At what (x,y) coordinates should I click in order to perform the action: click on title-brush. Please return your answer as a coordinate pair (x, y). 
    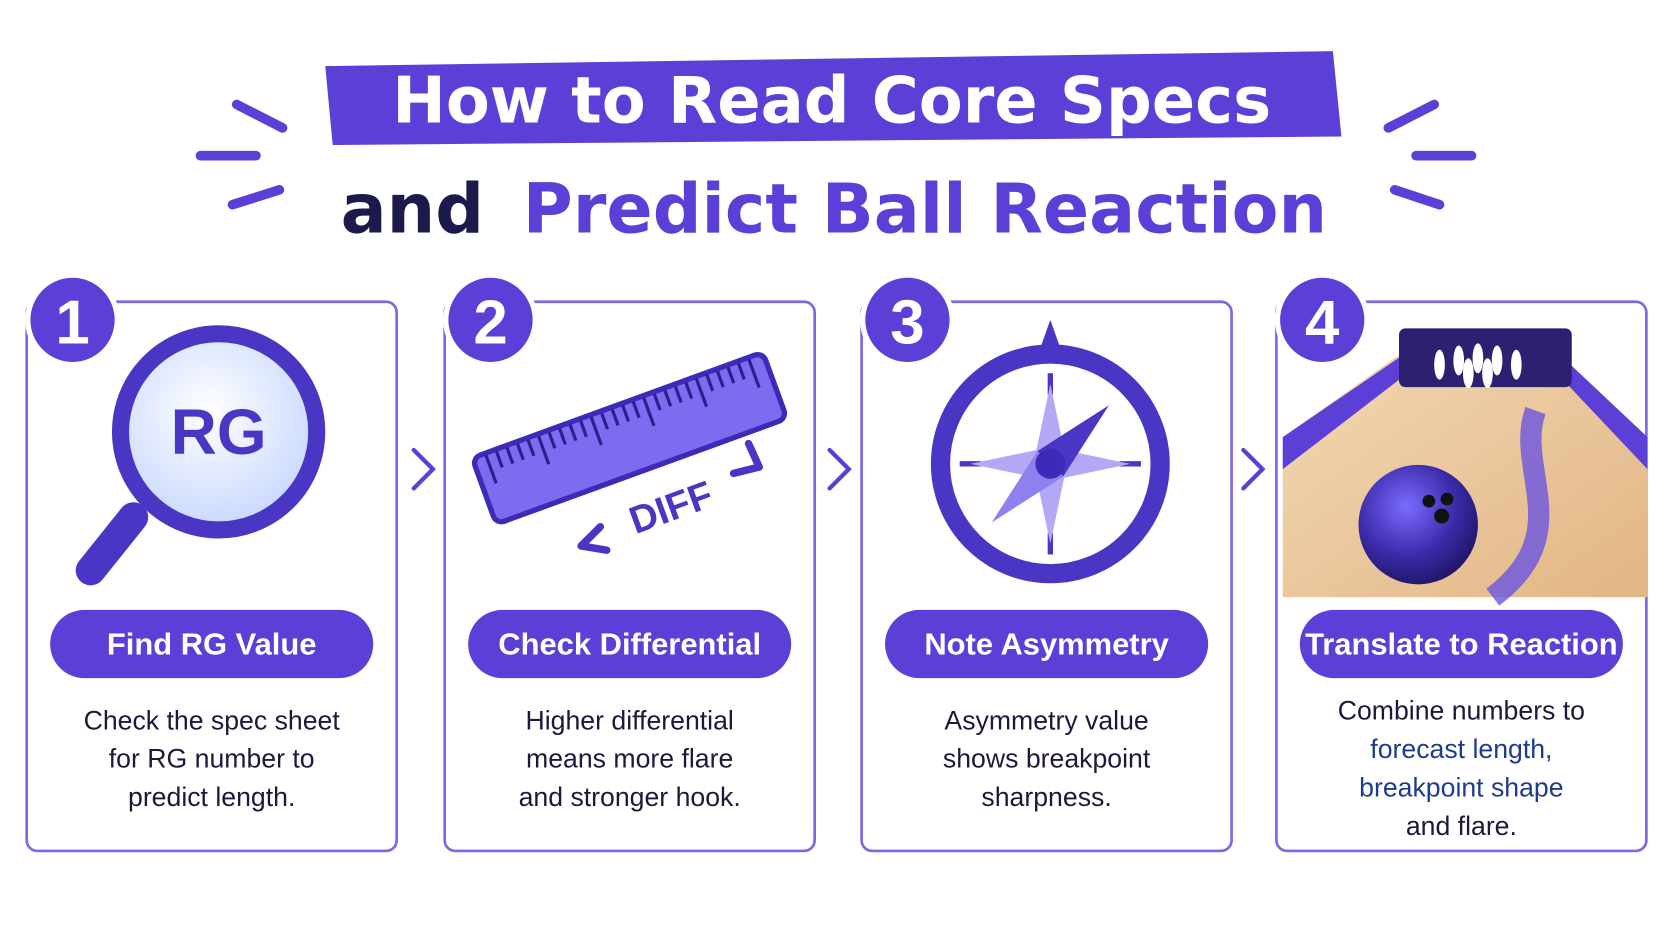
    Looking at the image, I should click on (833, 98).